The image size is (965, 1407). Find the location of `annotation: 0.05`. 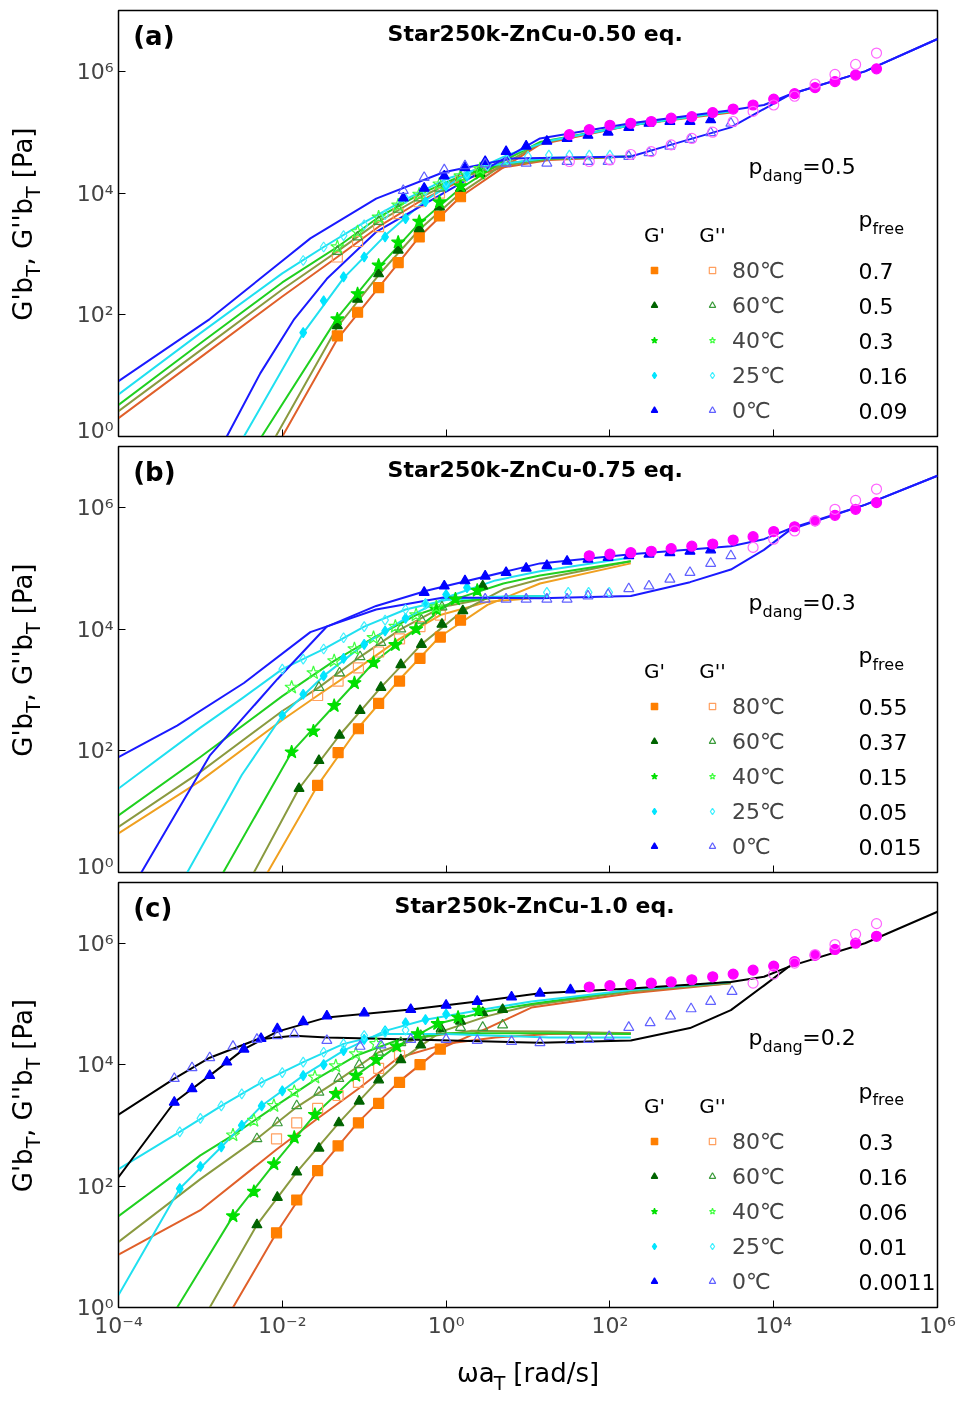

annotation: 0.05 is located at coordinates (883, 812).